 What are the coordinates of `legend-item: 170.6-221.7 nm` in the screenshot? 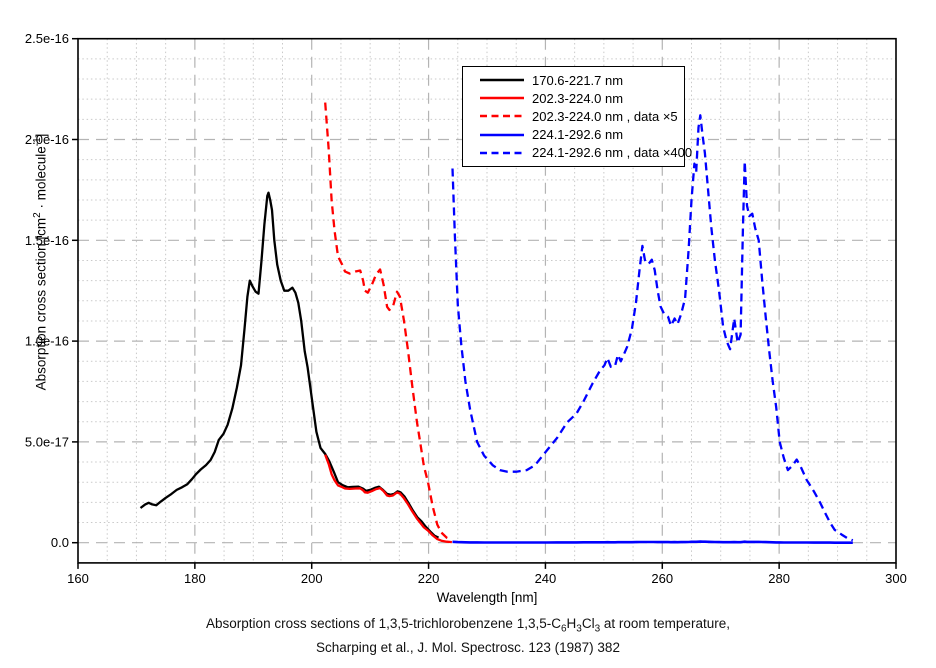 It's located at (581, 80).